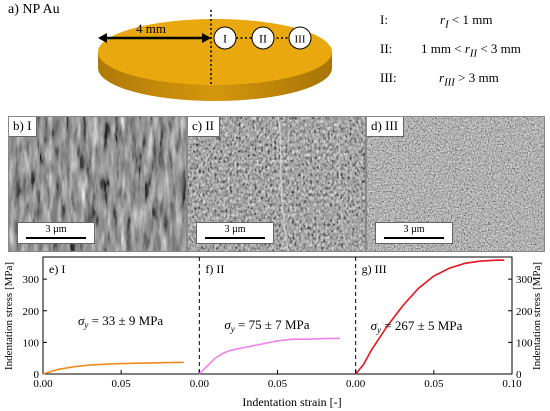 This screenshot has height=411, width=550. I want to click on yield-strength-annotation-3: σy = 267 ± 5 MPa, so click(417, 326).